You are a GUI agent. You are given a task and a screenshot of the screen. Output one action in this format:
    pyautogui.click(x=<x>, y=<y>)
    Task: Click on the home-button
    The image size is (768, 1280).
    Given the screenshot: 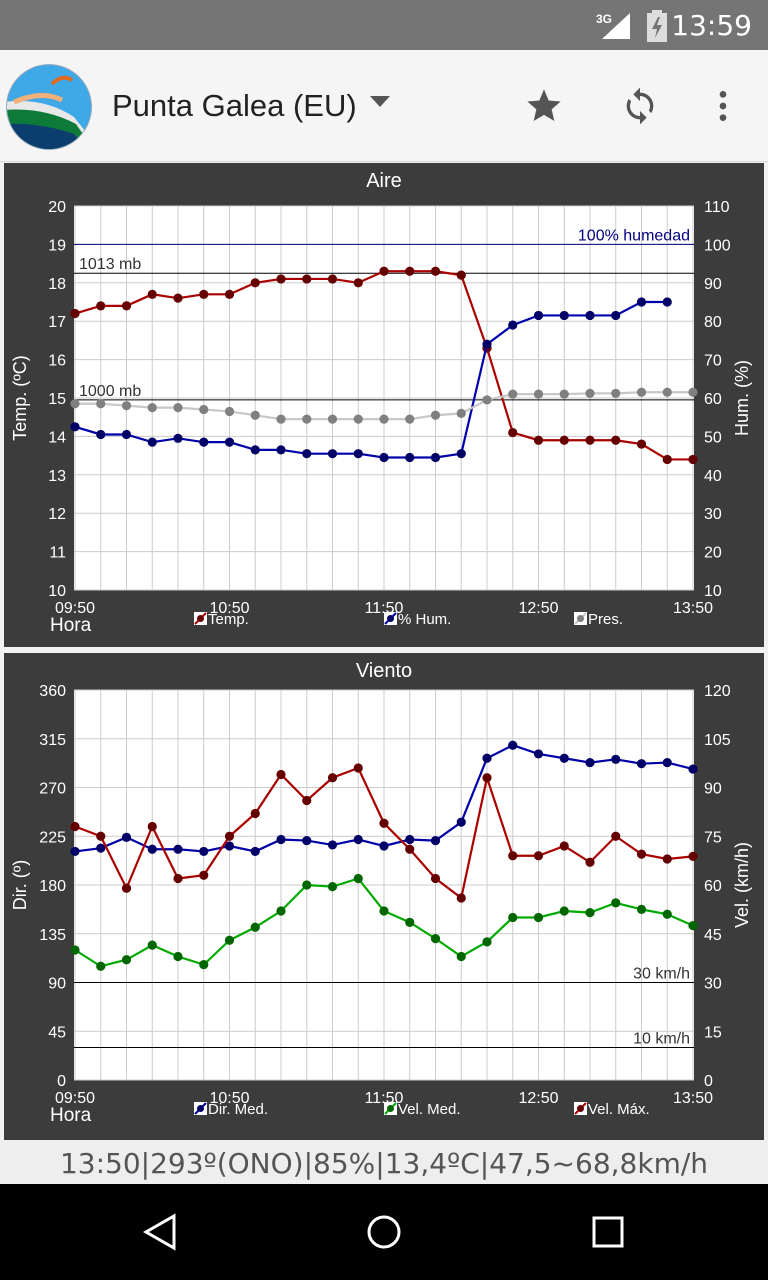 What is the action you would take?
    pyautogui.click(x=384, y=1232)
    